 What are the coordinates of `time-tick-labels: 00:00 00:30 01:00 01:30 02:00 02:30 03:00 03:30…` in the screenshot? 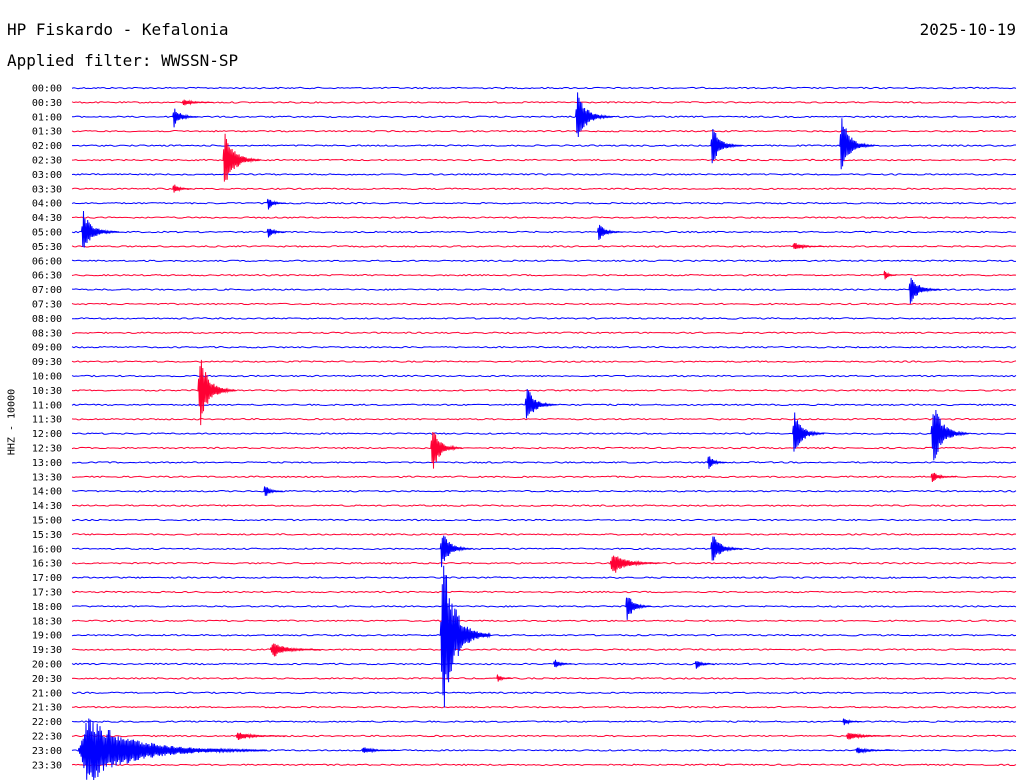 It's located at (47, 428).